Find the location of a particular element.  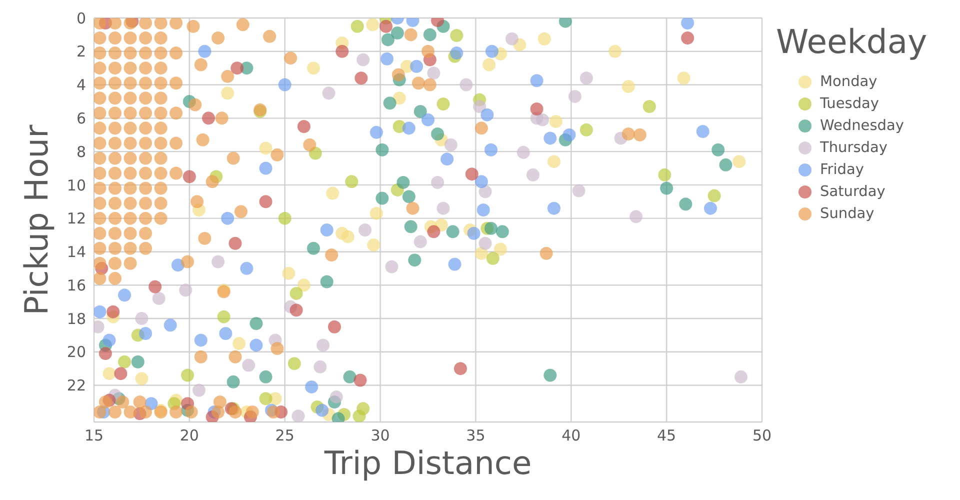

legend-label: Friday is located at coordinates (842, 170).